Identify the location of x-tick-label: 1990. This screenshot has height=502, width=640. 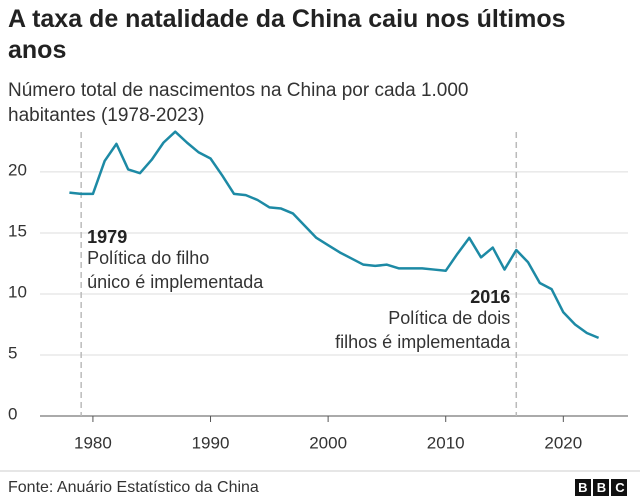
(211, 442).